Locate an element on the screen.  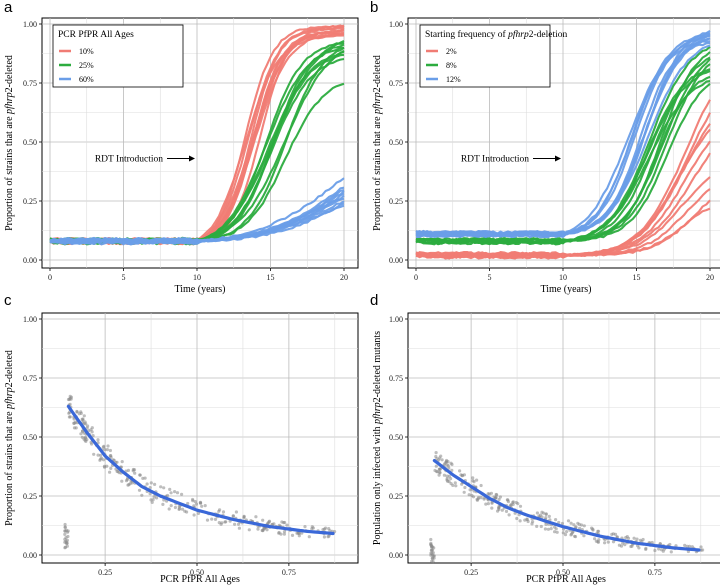
x-tick-label: 5 is located at coordinates (124, 277).